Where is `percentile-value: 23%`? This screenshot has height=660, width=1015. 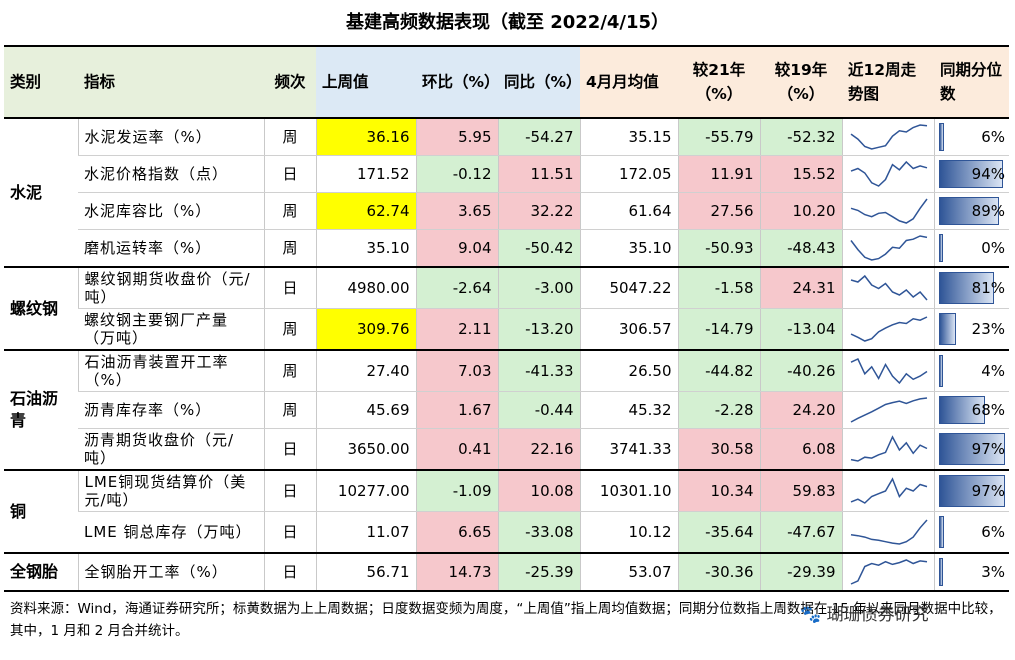 percentile-value: 23% is located at coordinates (988, 329).